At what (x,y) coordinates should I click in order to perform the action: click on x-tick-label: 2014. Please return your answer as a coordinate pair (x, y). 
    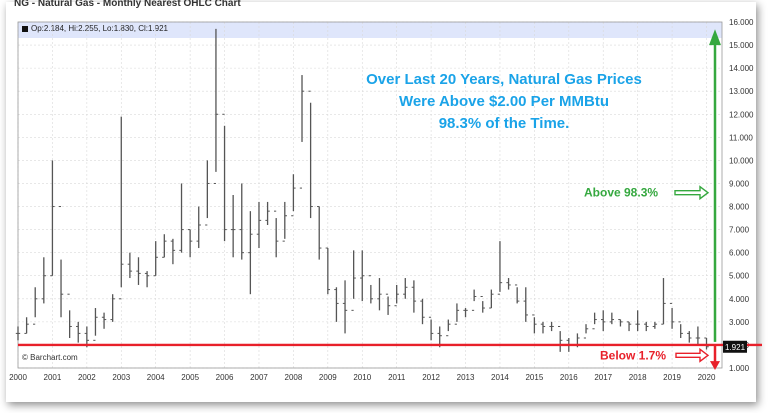
    Looking at the image, I should click on (500, 377).